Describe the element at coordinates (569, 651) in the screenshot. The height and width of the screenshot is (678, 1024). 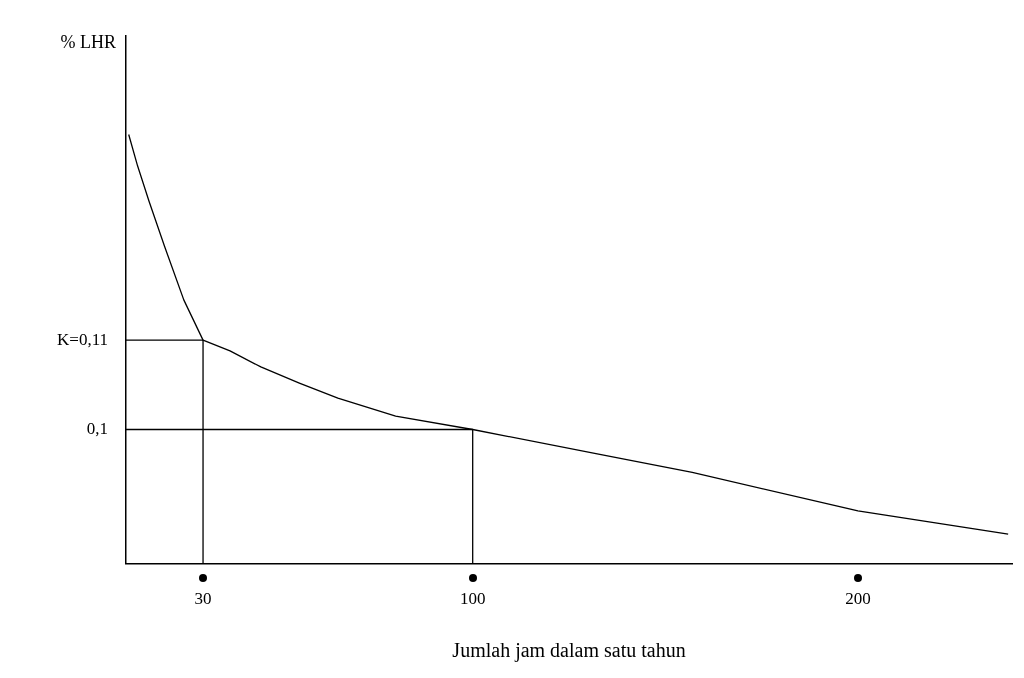
I see `x-axis-title: Jumlah jam dalam satu tahun` at that location.